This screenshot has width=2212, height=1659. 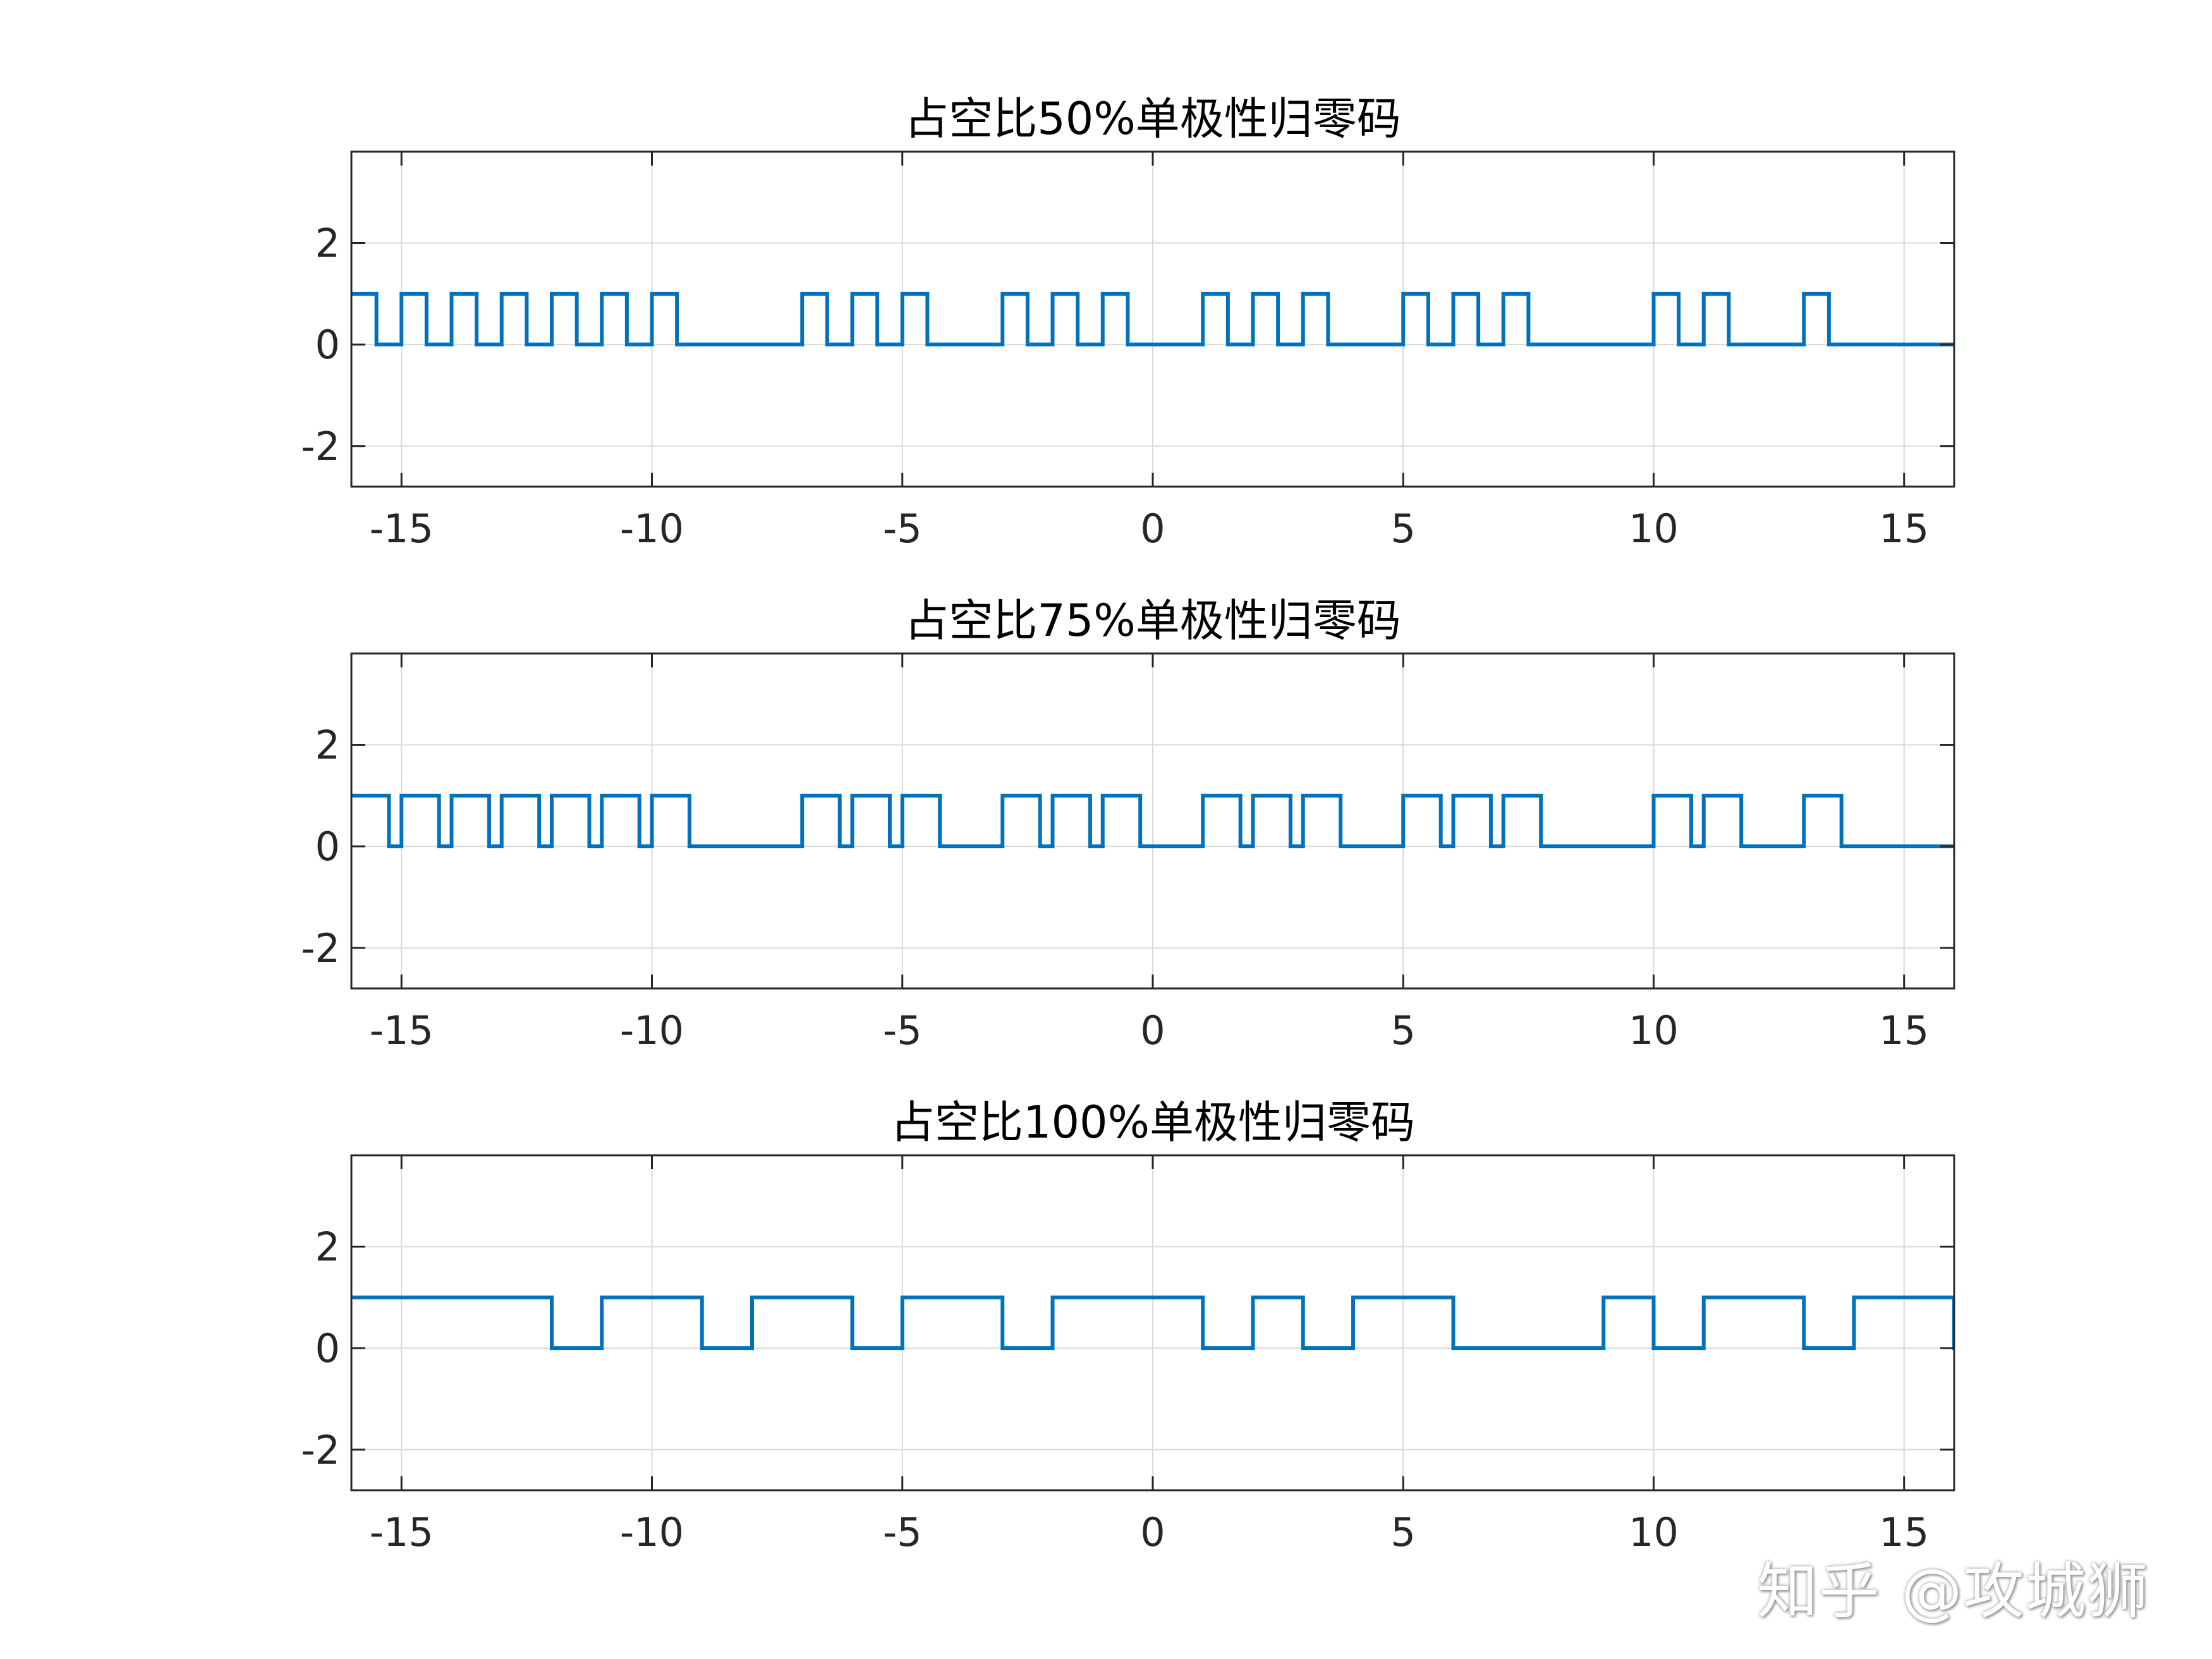 What do you see at coordinates (1152, 1122) in the screenshot?
I see `chart-title: 占空比100%单极性归零码` at bounding box center [1152, 1122].